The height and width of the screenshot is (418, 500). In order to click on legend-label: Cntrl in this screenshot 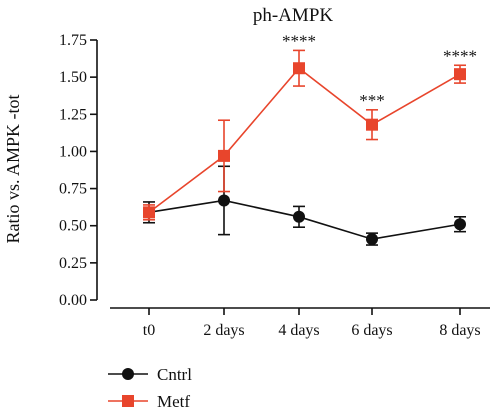, I will do `click(174, 374)`.